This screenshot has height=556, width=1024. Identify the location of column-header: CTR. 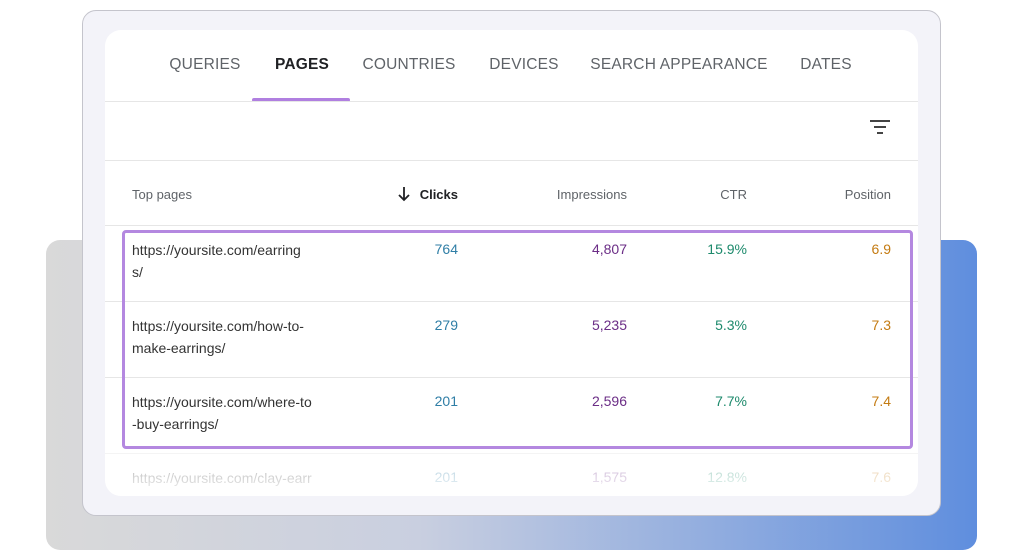
(733, 194).